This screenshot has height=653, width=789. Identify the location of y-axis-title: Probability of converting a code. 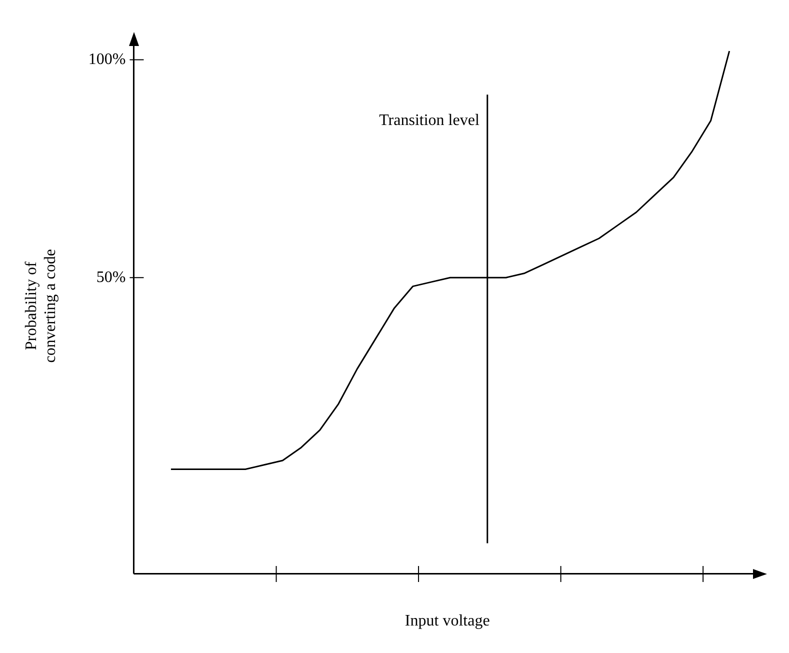
(41, 306).